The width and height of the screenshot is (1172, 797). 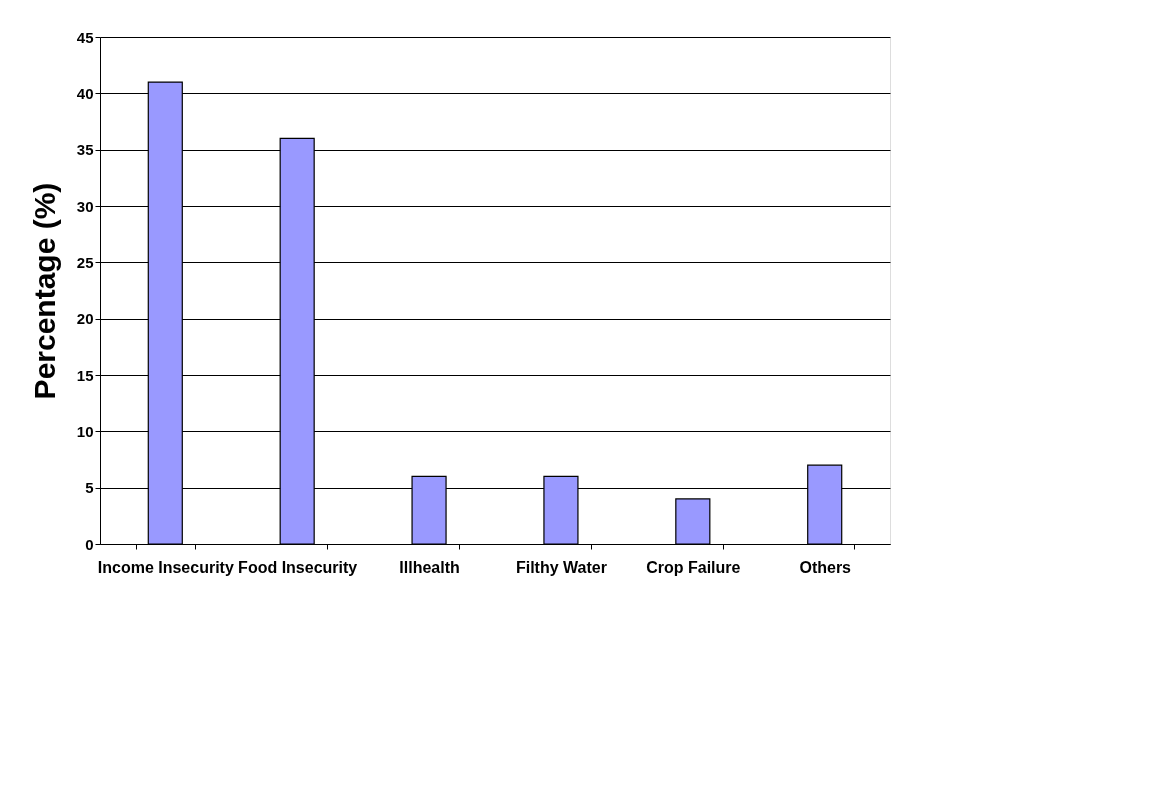 What do you see at coordinates (693, 567) in the screenshot?
I see `x-tick-label: Crop Failure` at bounding box center [693, 567].